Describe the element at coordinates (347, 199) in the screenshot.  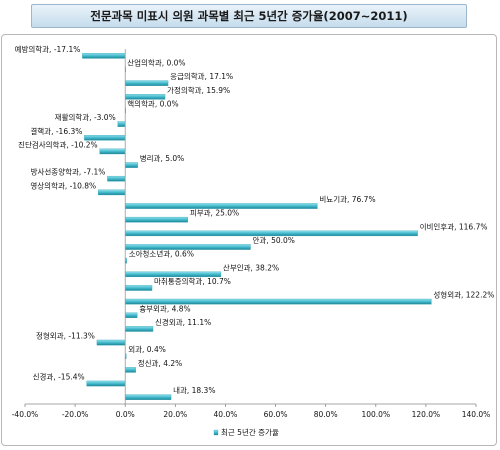
I see `data-label: 비뇨기과, 76.7%` at that location.